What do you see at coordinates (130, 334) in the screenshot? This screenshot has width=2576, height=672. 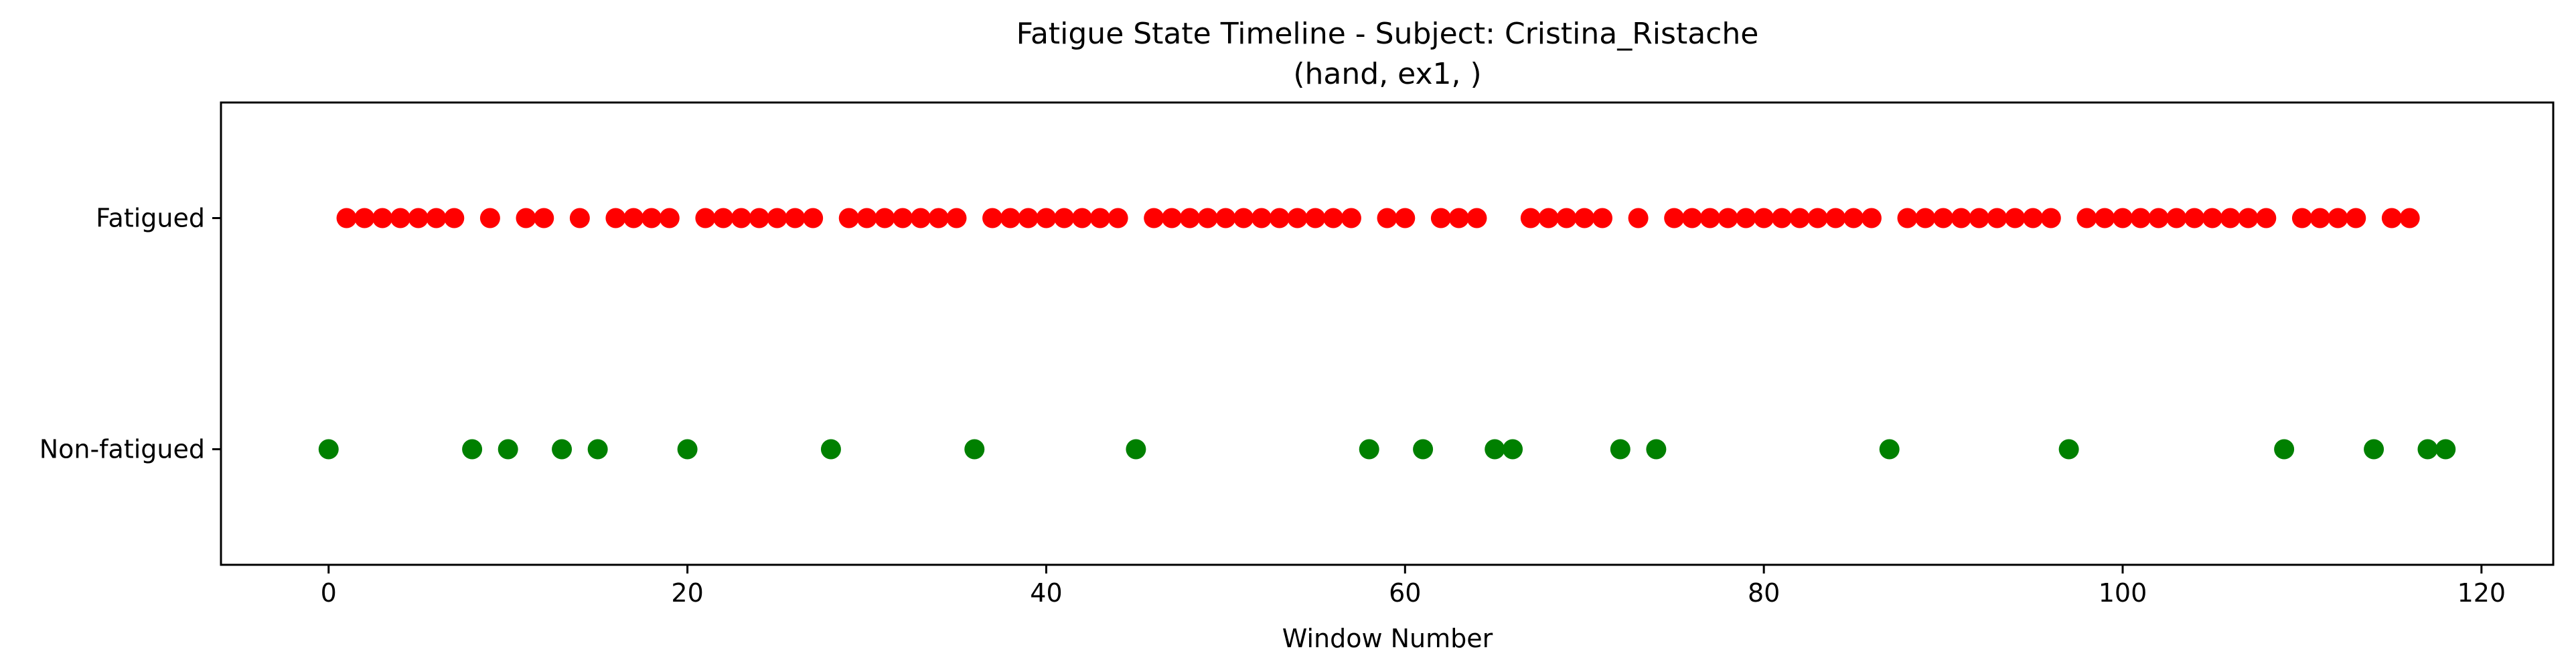 I see `y-axis: Non-fatigued Fatigued` at bounding box center [130, 334].